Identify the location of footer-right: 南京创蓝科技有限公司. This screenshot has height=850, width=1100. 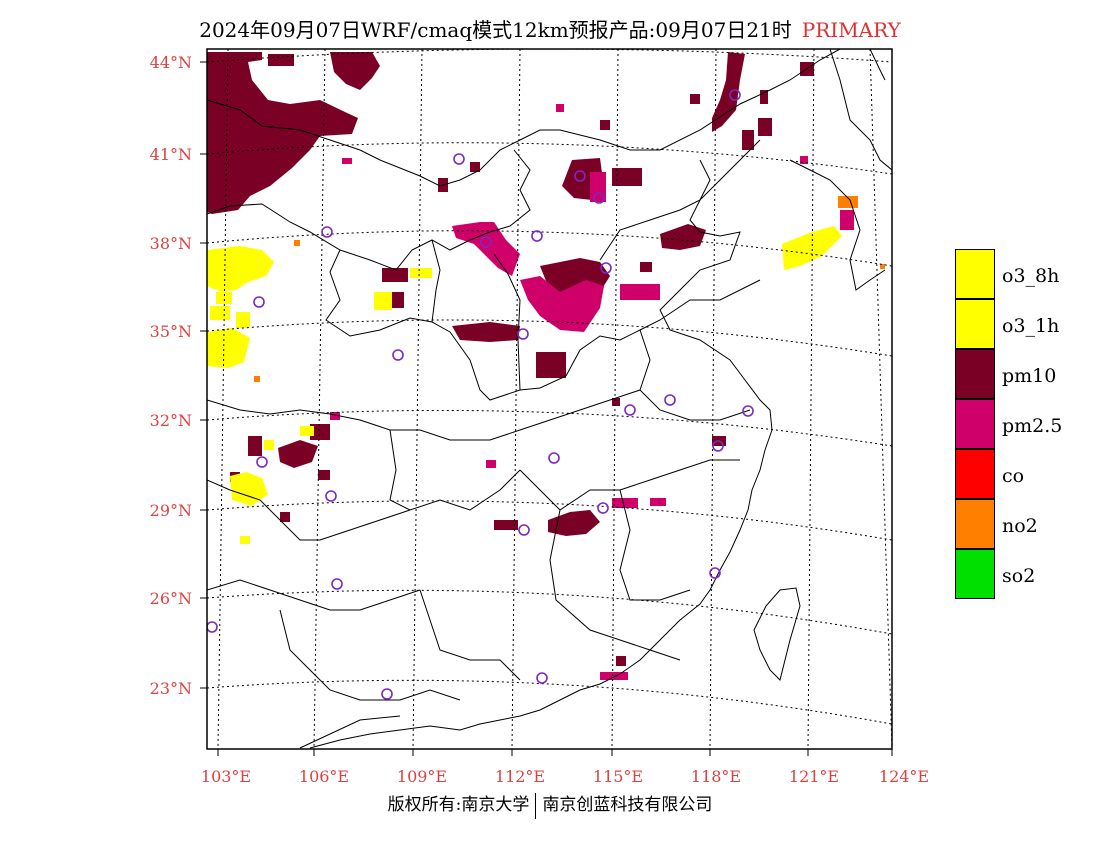
(627, 805).